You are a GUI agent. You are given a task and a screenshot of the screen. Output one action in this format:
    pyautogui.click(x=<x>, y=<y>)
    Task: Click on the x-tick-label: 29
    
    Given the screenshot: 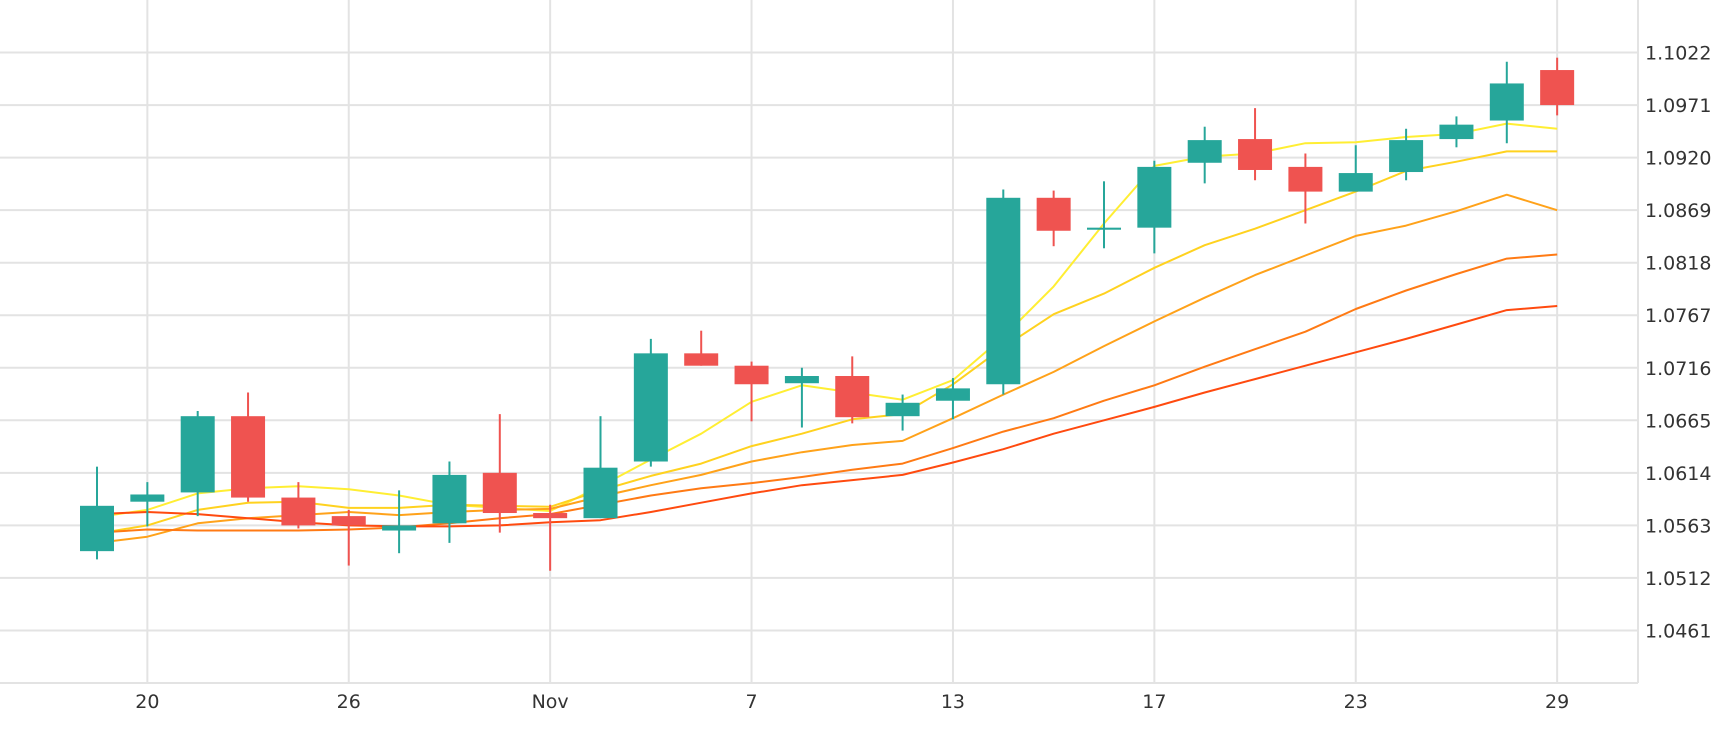 What is the action you would take?
    pyautogui.click(x=1557, y=702)
    